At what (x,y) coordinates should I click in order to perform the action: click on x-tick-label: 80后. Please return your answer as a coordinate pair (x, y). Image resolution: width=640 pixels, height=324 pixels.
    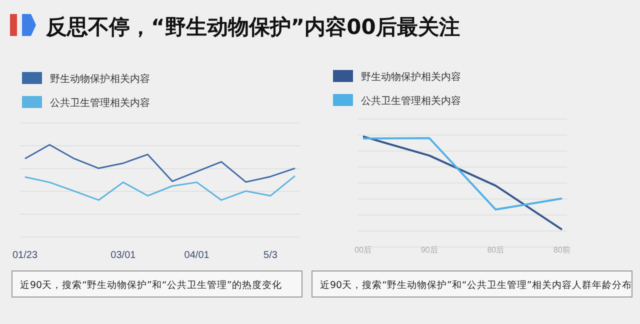
    Looking at the image, I should click on (495, 250).